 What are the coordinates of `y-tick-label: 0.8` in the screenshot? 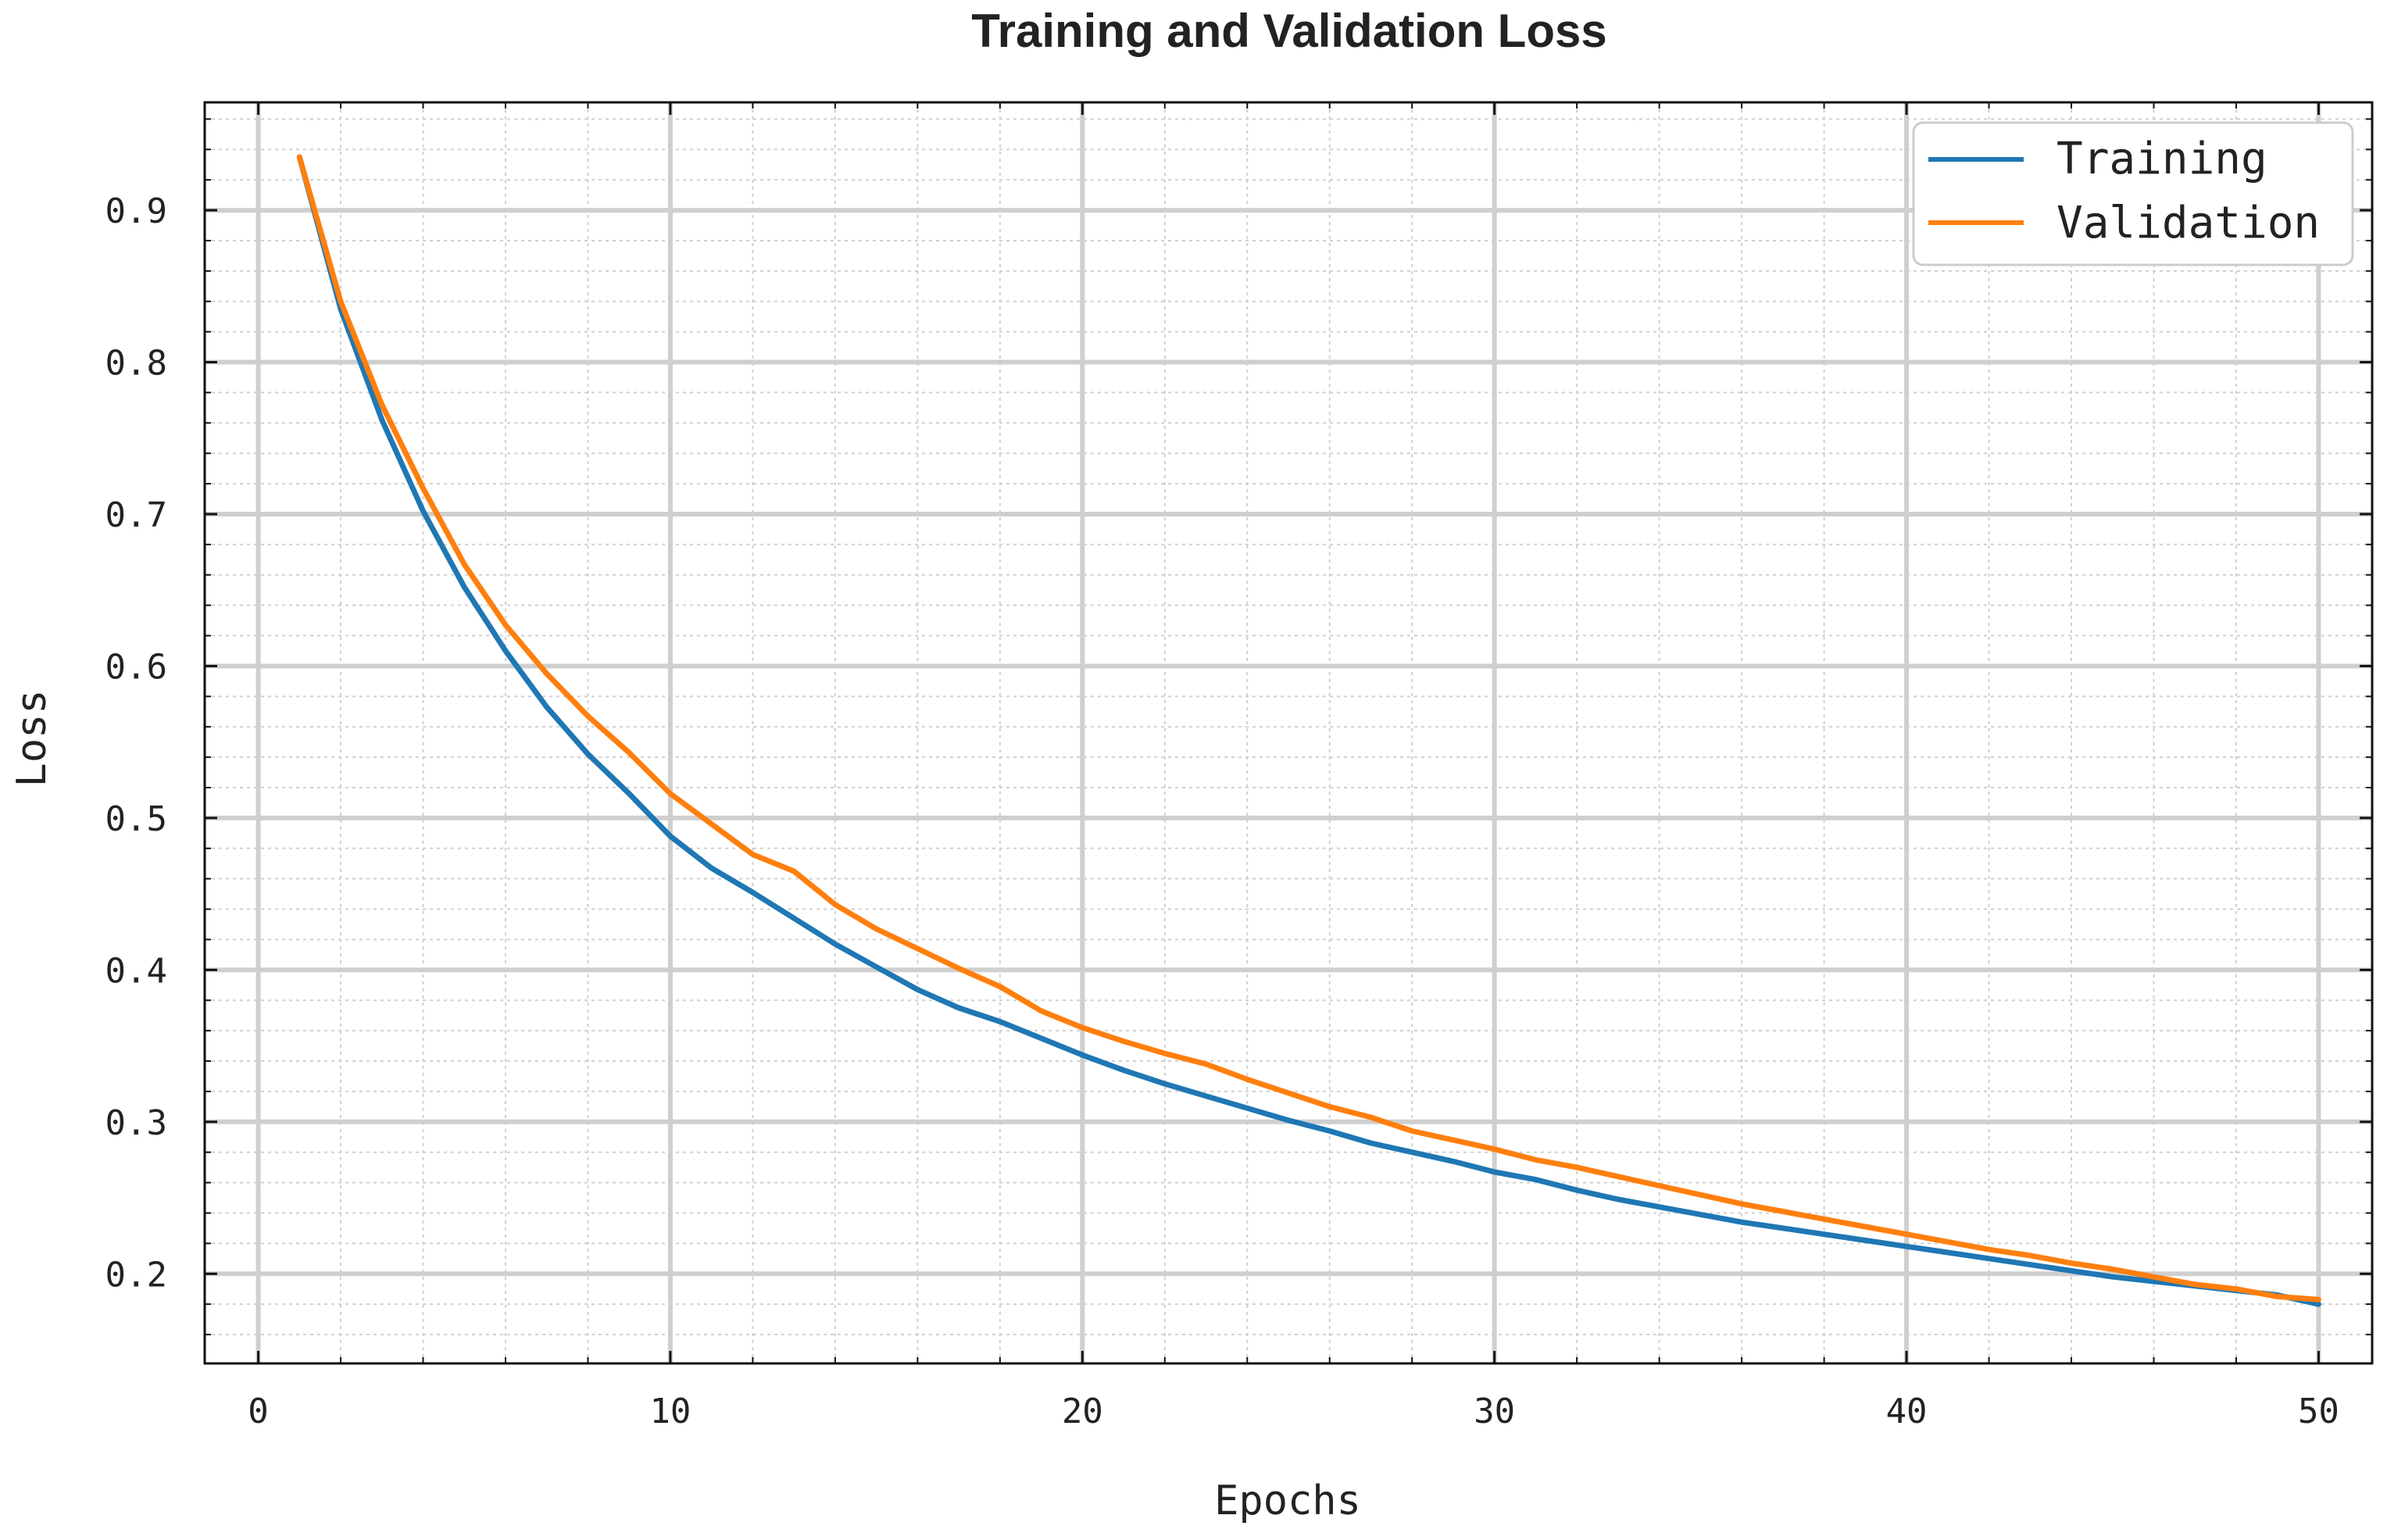 It's located at (136, 364).